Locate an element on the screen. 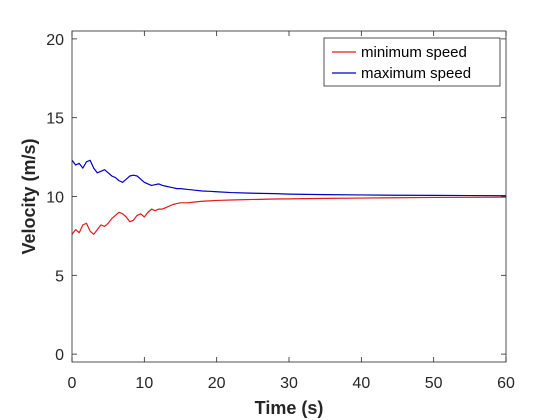 This screenshot has height=420, width=560. y-tick-label: 20 is located at coordinates (55, 40).